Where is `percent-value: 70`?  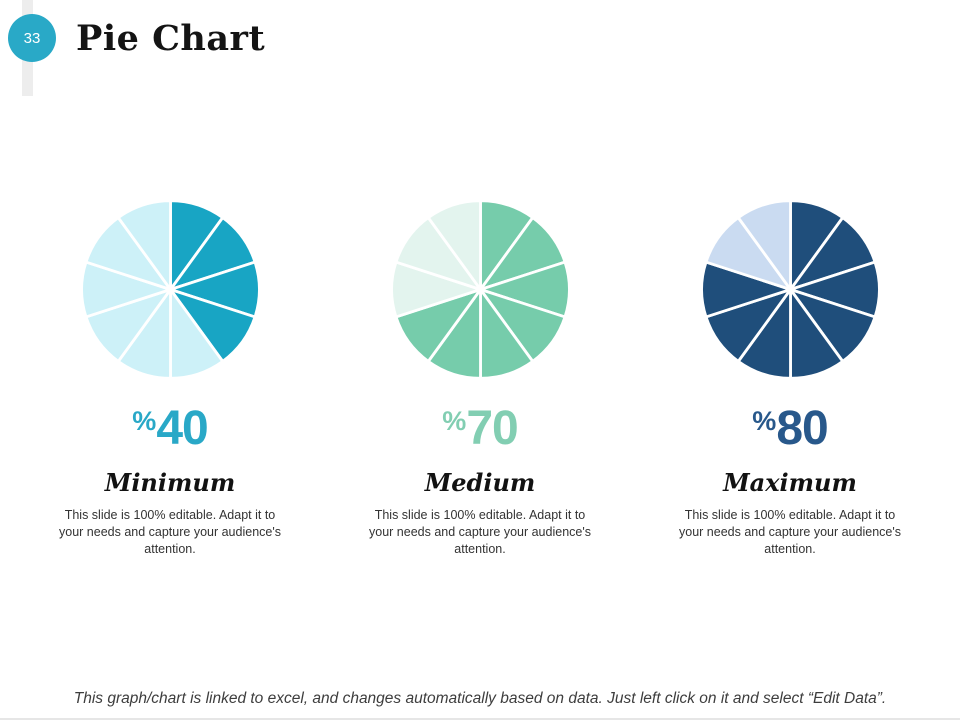
percent-value: 70 is located at coordinates (492, 428).